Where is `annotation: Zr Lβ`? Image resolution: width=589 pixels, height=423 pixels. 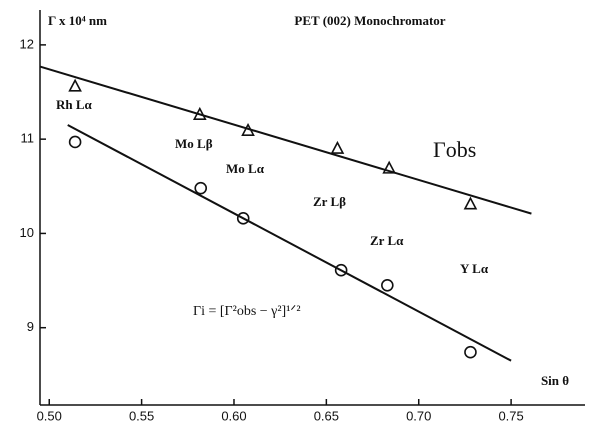
annotation: Zr Lβ is located at coordinates (329, 201).